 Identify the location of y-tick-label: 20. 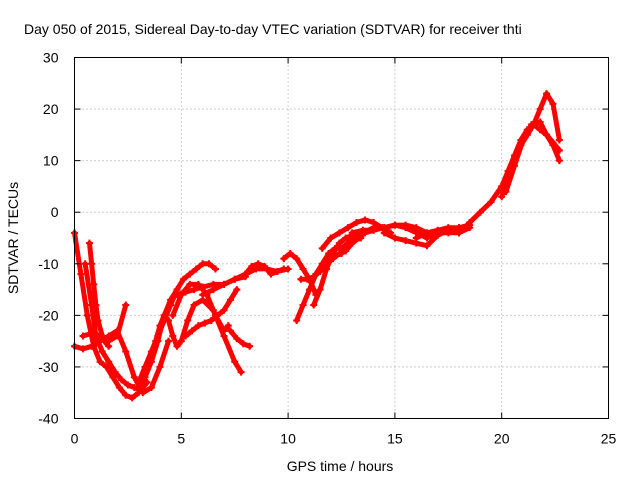
(51, 109).